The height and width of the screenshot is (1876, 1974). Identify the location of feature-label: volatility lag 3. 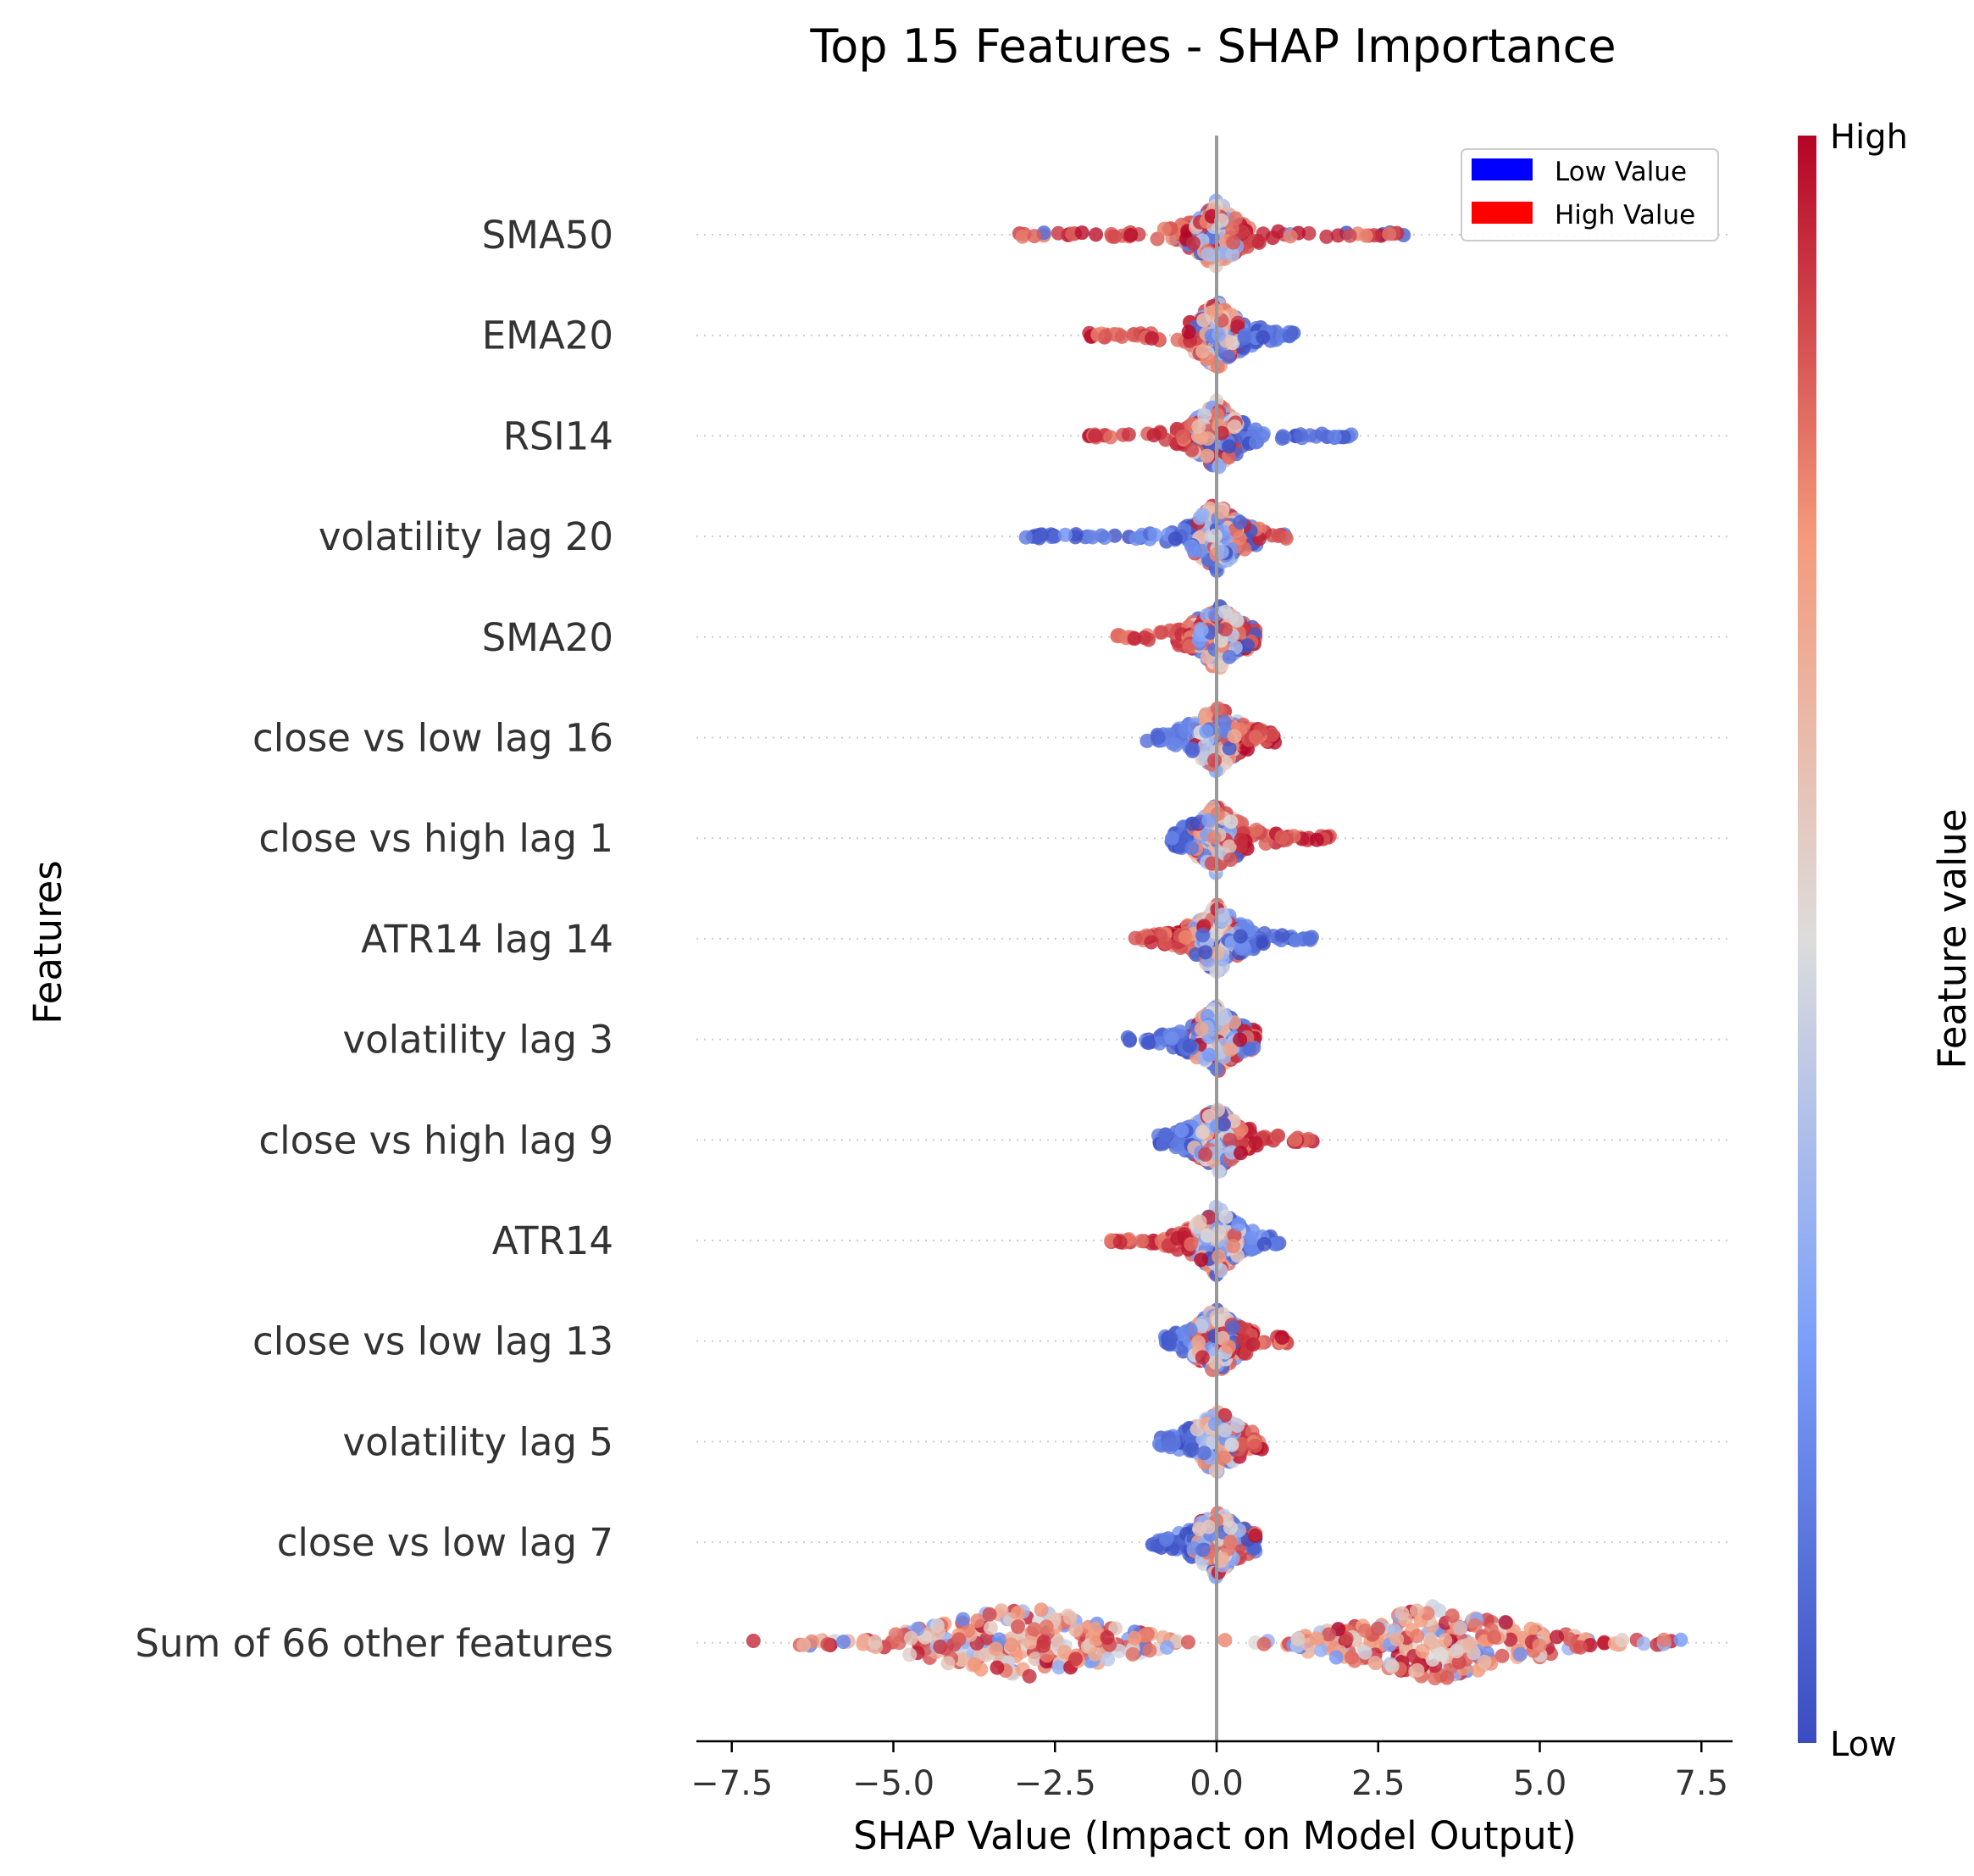
(477, 1040).